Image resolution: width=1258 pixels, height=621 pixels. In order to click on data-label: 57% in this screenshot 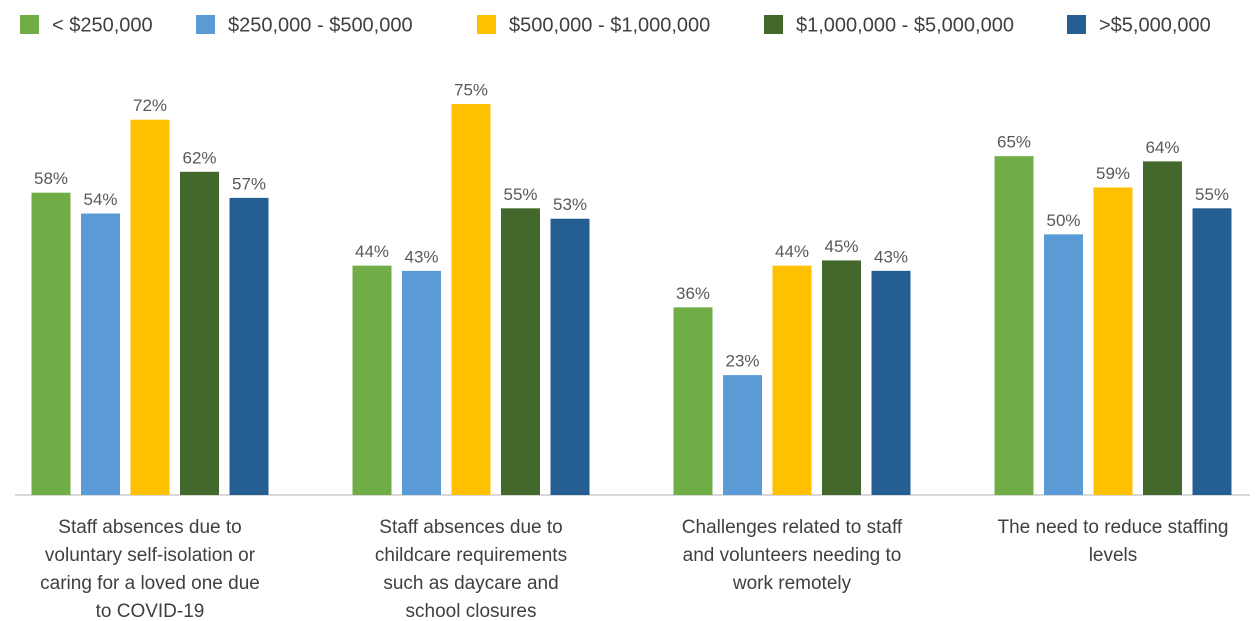, I will do `click(249, 183)`.